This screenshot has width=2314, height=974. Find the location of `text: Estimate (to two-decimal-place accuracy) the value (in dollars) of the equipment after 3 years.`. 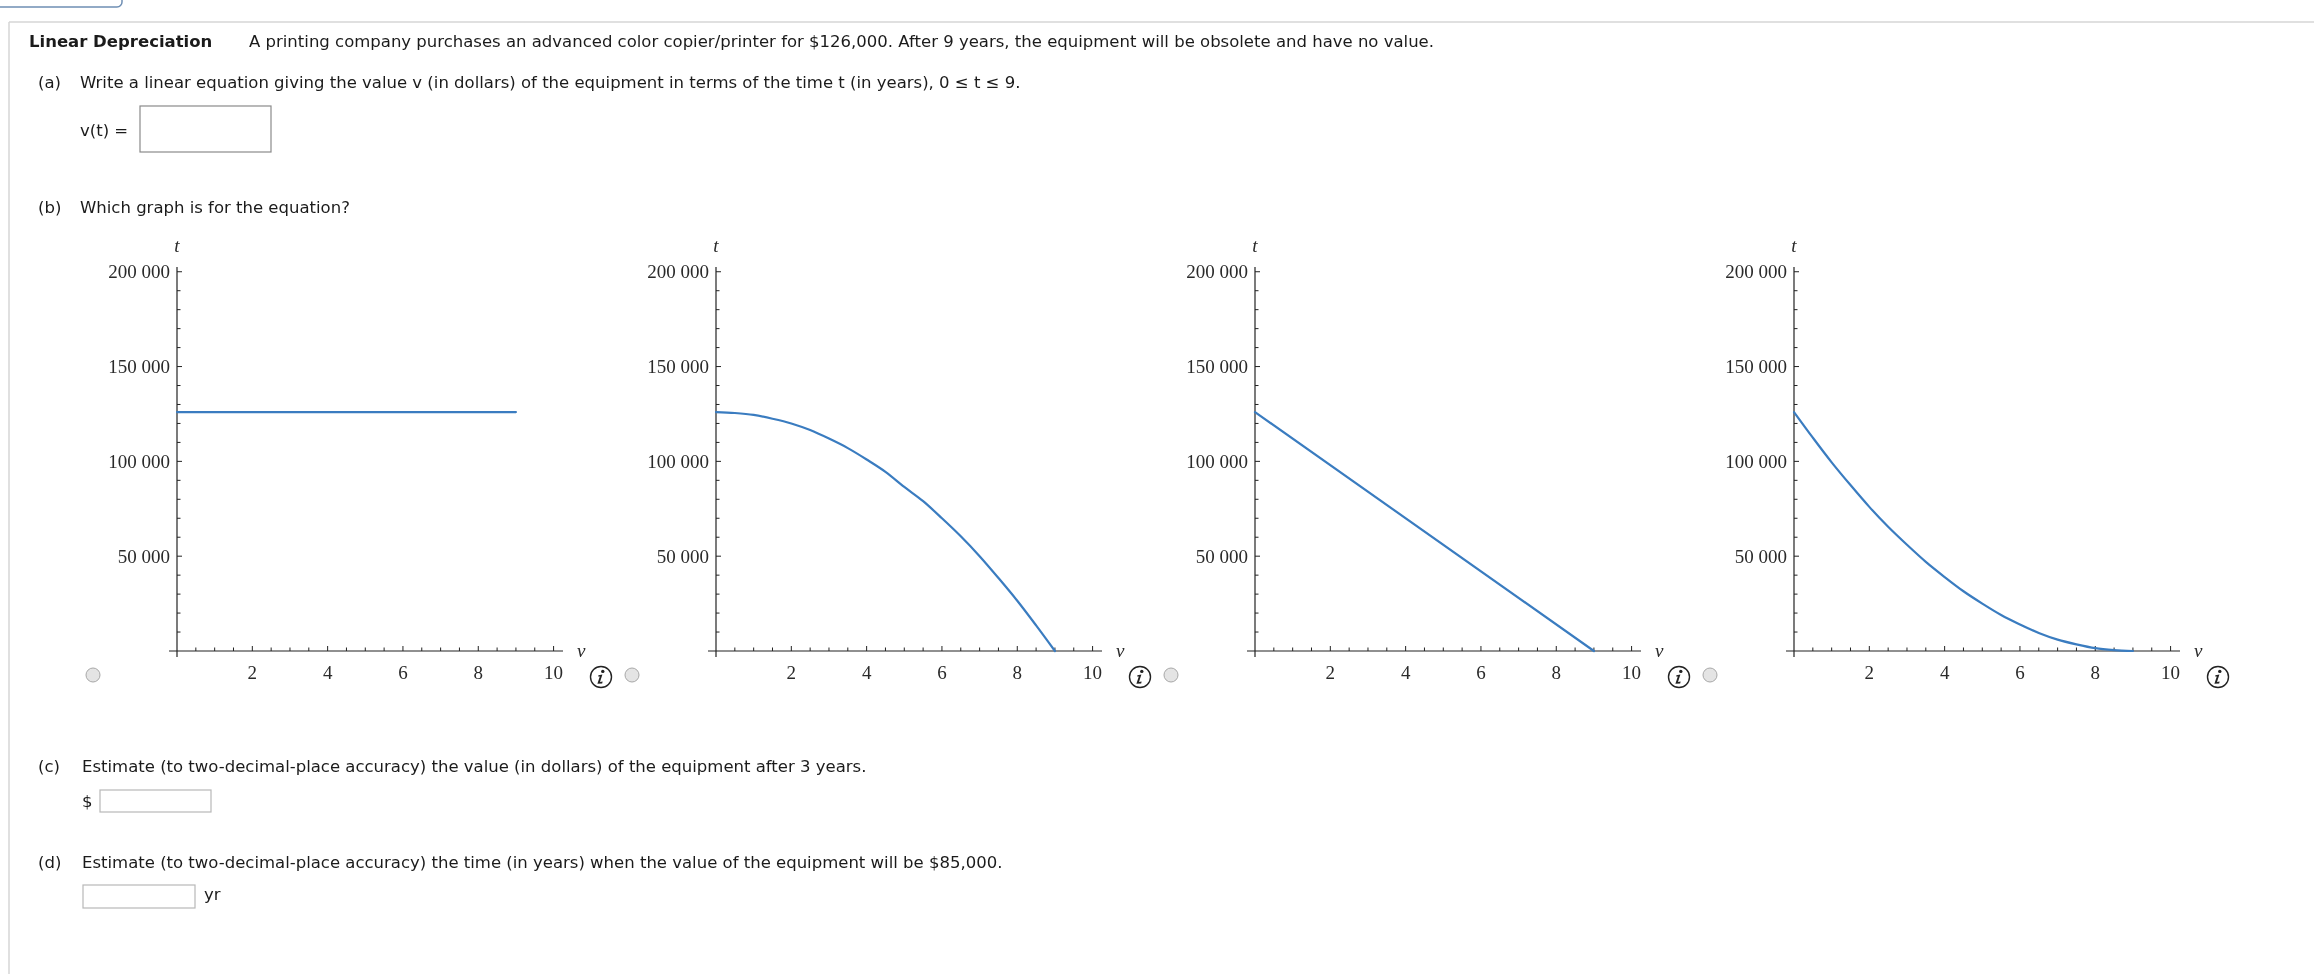

text: Estimate (to two-decimal-place accuracy) the value (in dollars) of the equipment after 3 years. is located at coordinates (474, 766).